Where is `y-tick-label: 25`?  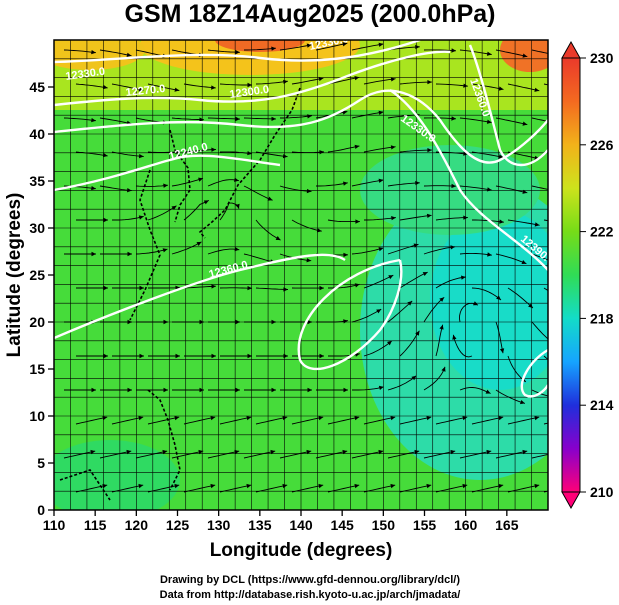 y-tick-label: 25 is located at coordinates (37, 275).